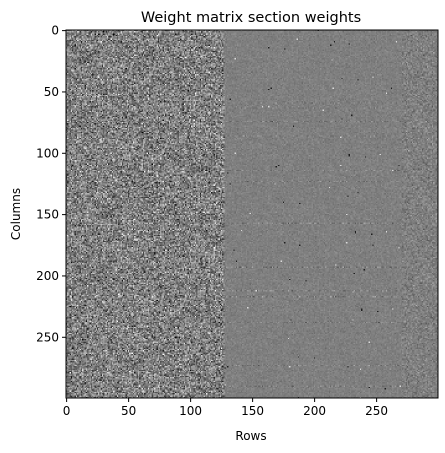 The width and height of the screenshot is (445, 453). What do you see at coordinates (250, 436) in the screenshot?
I see `x-axis-label: Rows` at bounding box center [250, 436].